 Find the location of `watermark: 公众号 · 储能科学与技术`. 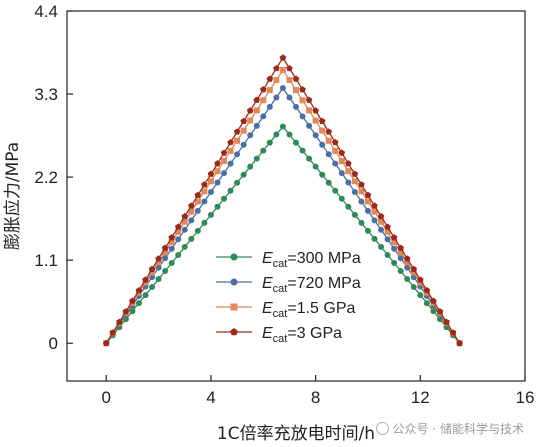

watermark: 公众号 · 储能科学与技术 is located at coordinates (449, 428).